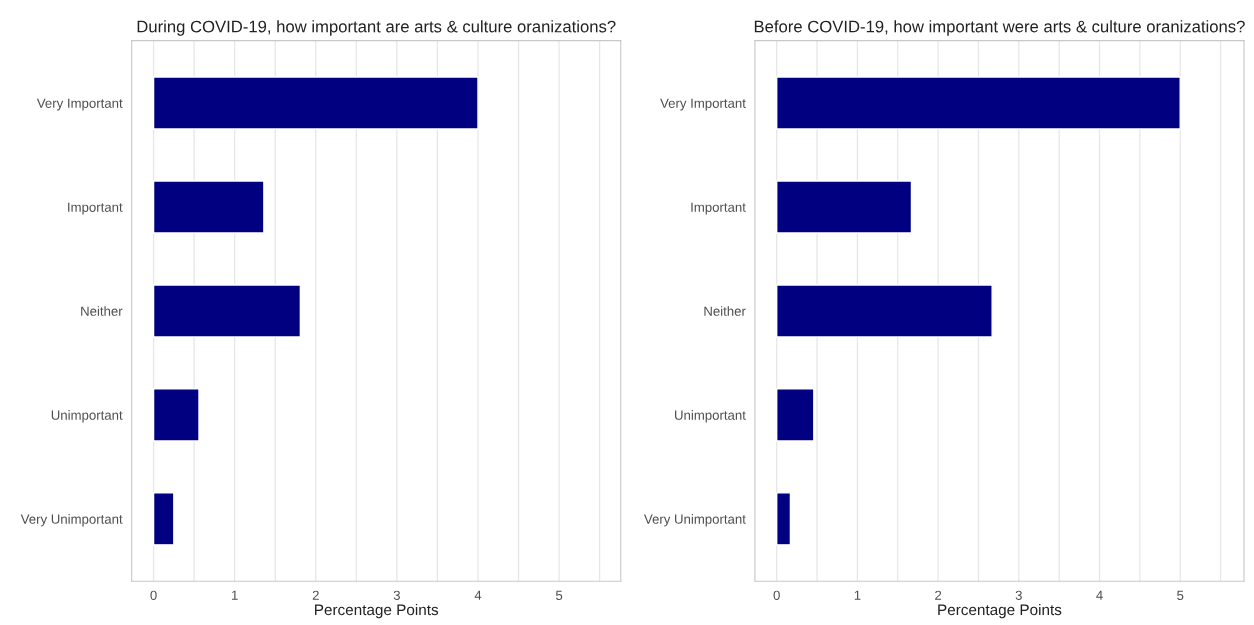 This screenshot has width=1254, height=625. I want to click on chart-title: During COVID-19, how important are arts & culture oranizations?, so click(376, 28).